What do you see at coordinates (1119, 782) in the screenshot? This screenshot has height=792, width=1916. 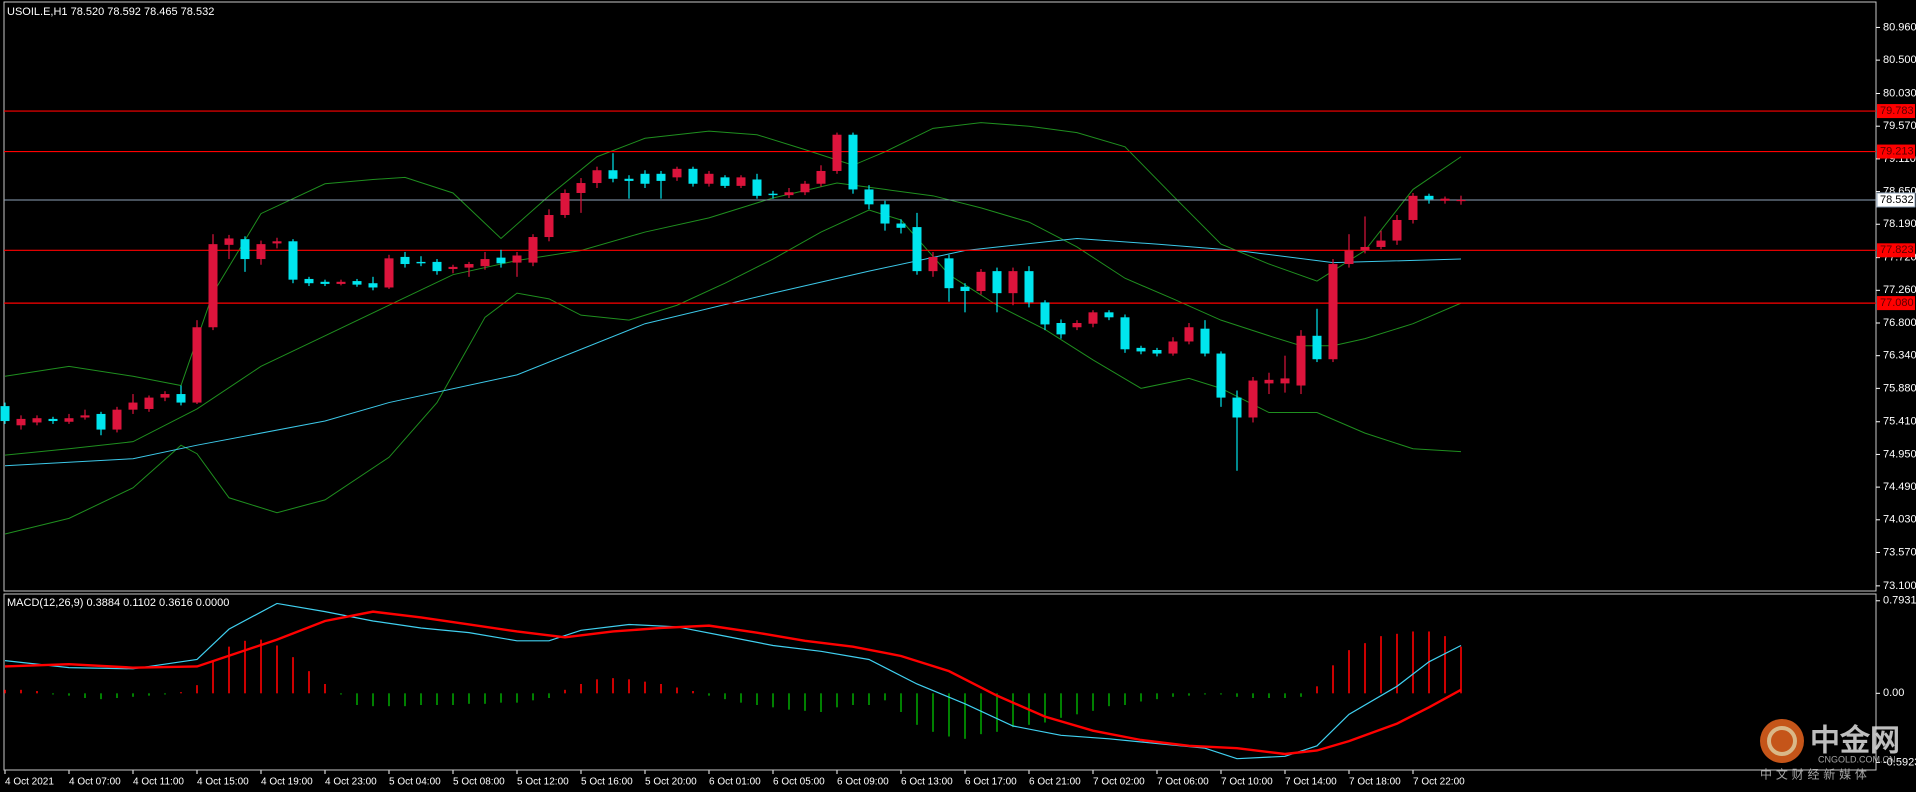 I see `x-tick-label: 7 Oct 02:00` at bounding box center [1119, 782].